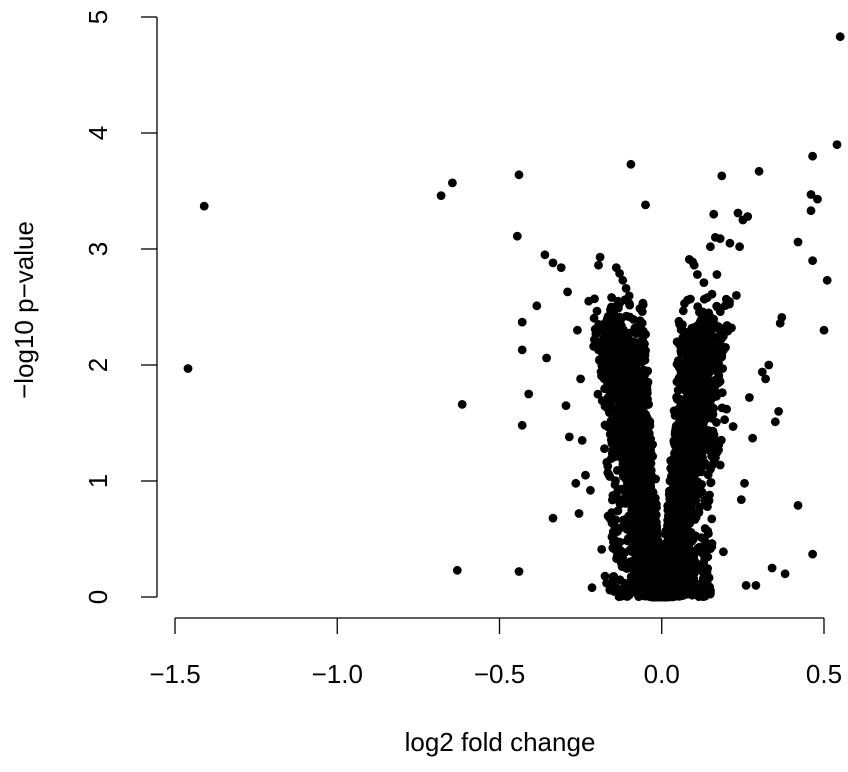 This screenshot has width=848, height=772. What do you see at coordinates (98, 597) in the screenshot?
I see `y-tick-label: 0` at bounding box center [98, 597].